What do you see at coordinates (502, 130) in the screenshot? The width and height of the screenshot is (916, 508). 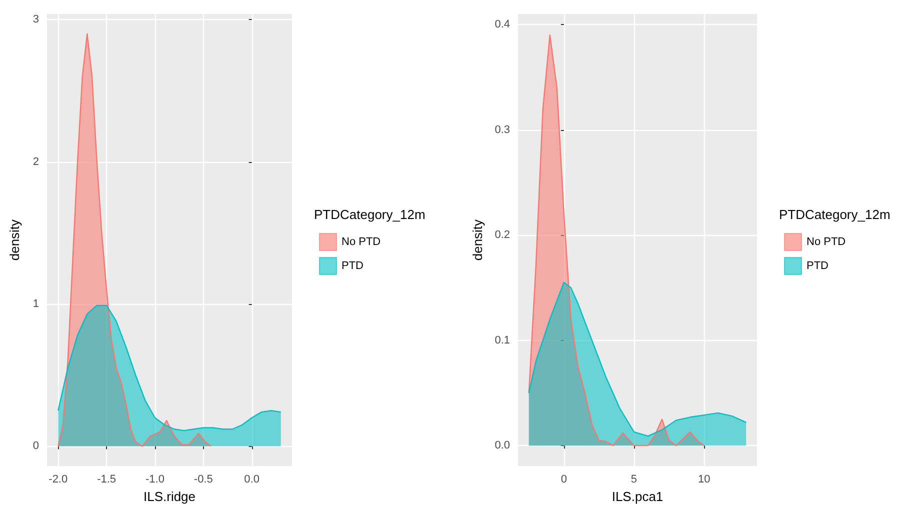 I see `y-tick-label: 0.3` at bounding box center [502, 130].